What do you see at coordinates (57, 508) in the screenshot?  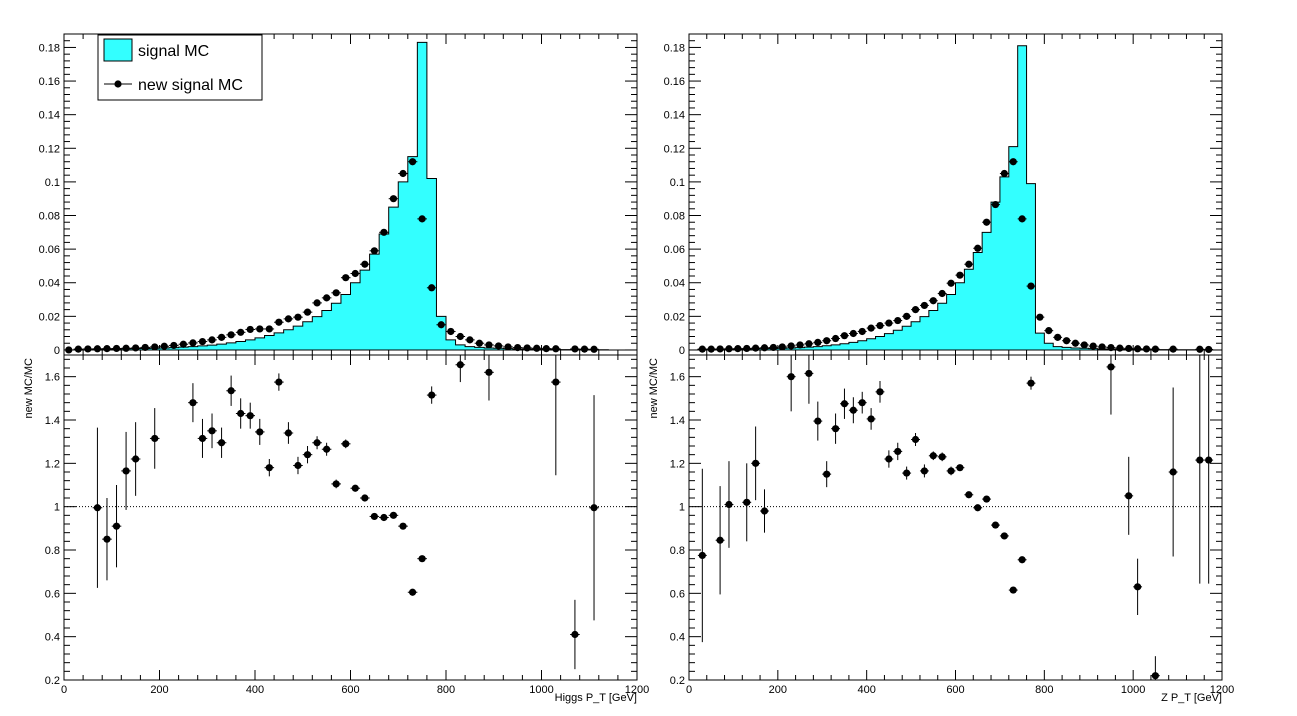 I see `y-tick-label: 1` at bounding box center [57, 508].